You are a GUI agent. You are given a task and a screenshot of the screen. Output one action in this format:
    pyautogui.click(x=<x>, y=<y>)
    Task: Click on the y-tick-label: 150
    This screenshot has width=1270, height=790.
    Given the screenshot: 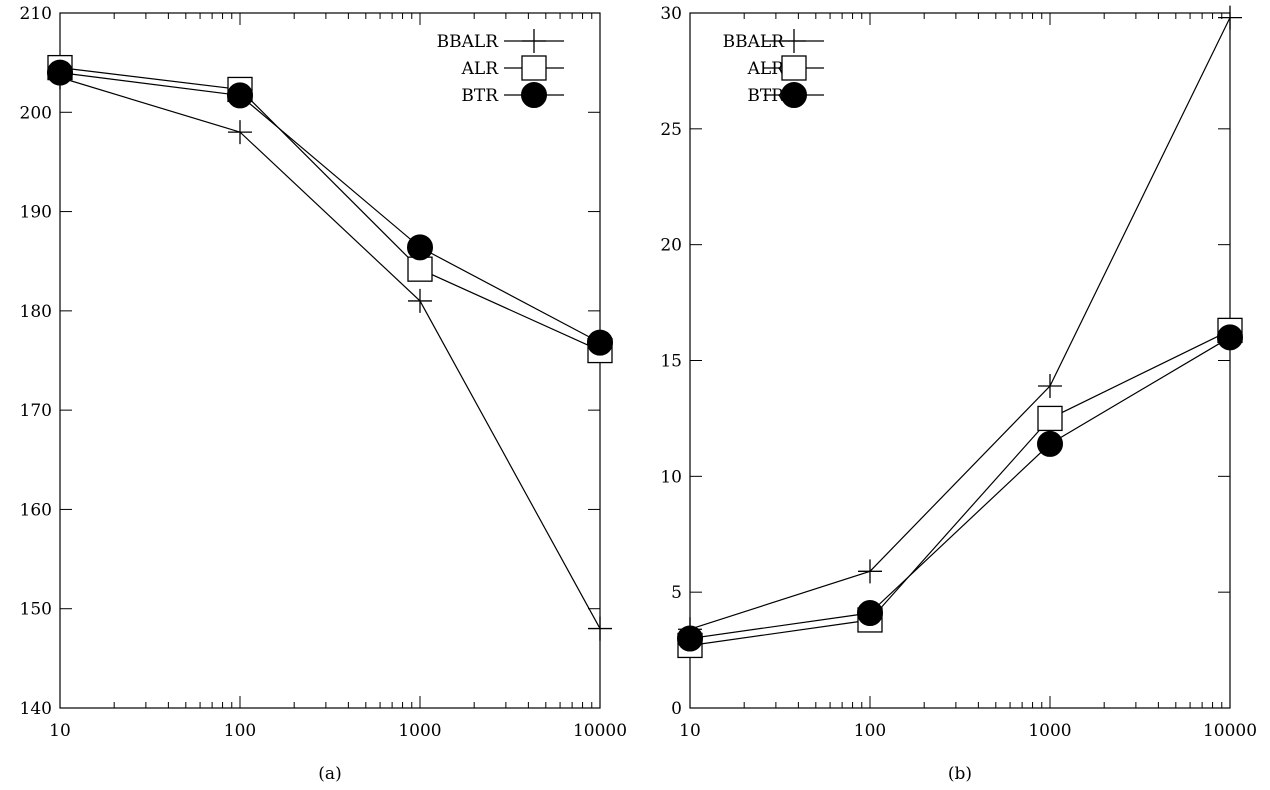 What is the action you would take?
    pyautogui.click(x=36, y=610)
    